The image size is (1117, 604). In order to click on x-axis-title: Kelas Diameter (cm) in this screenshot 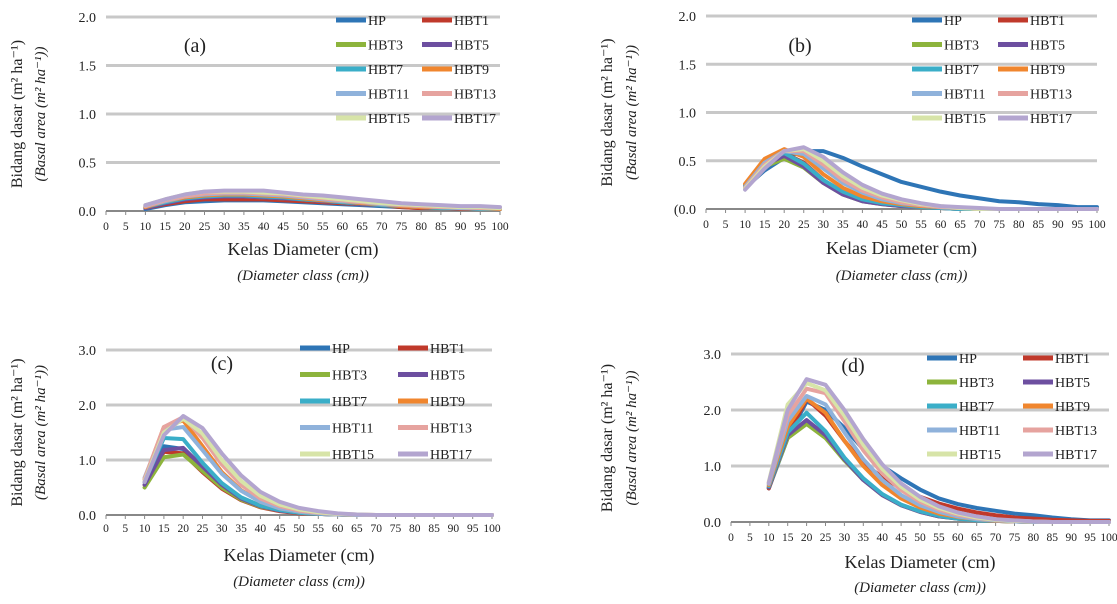, I will do `click(299, 555)`.